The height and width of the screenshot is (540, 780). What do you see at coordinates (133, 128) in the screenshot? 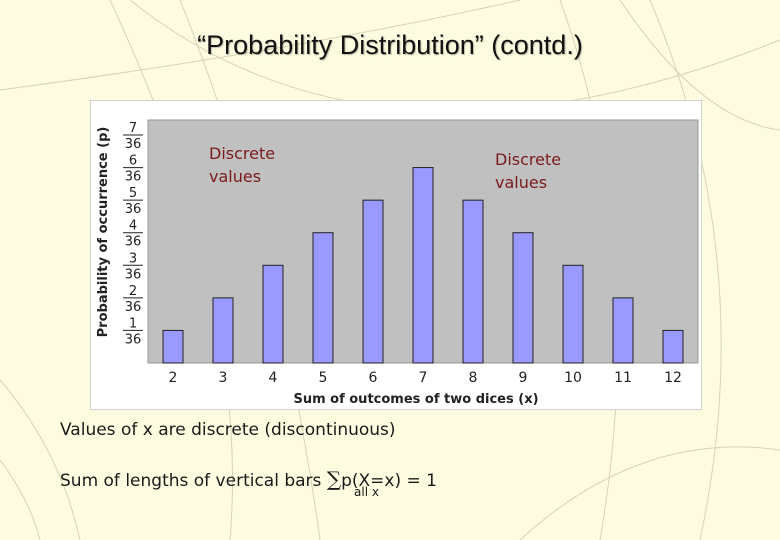
I see `y-tick-numerator: 7` at bounding box center [133, 128].